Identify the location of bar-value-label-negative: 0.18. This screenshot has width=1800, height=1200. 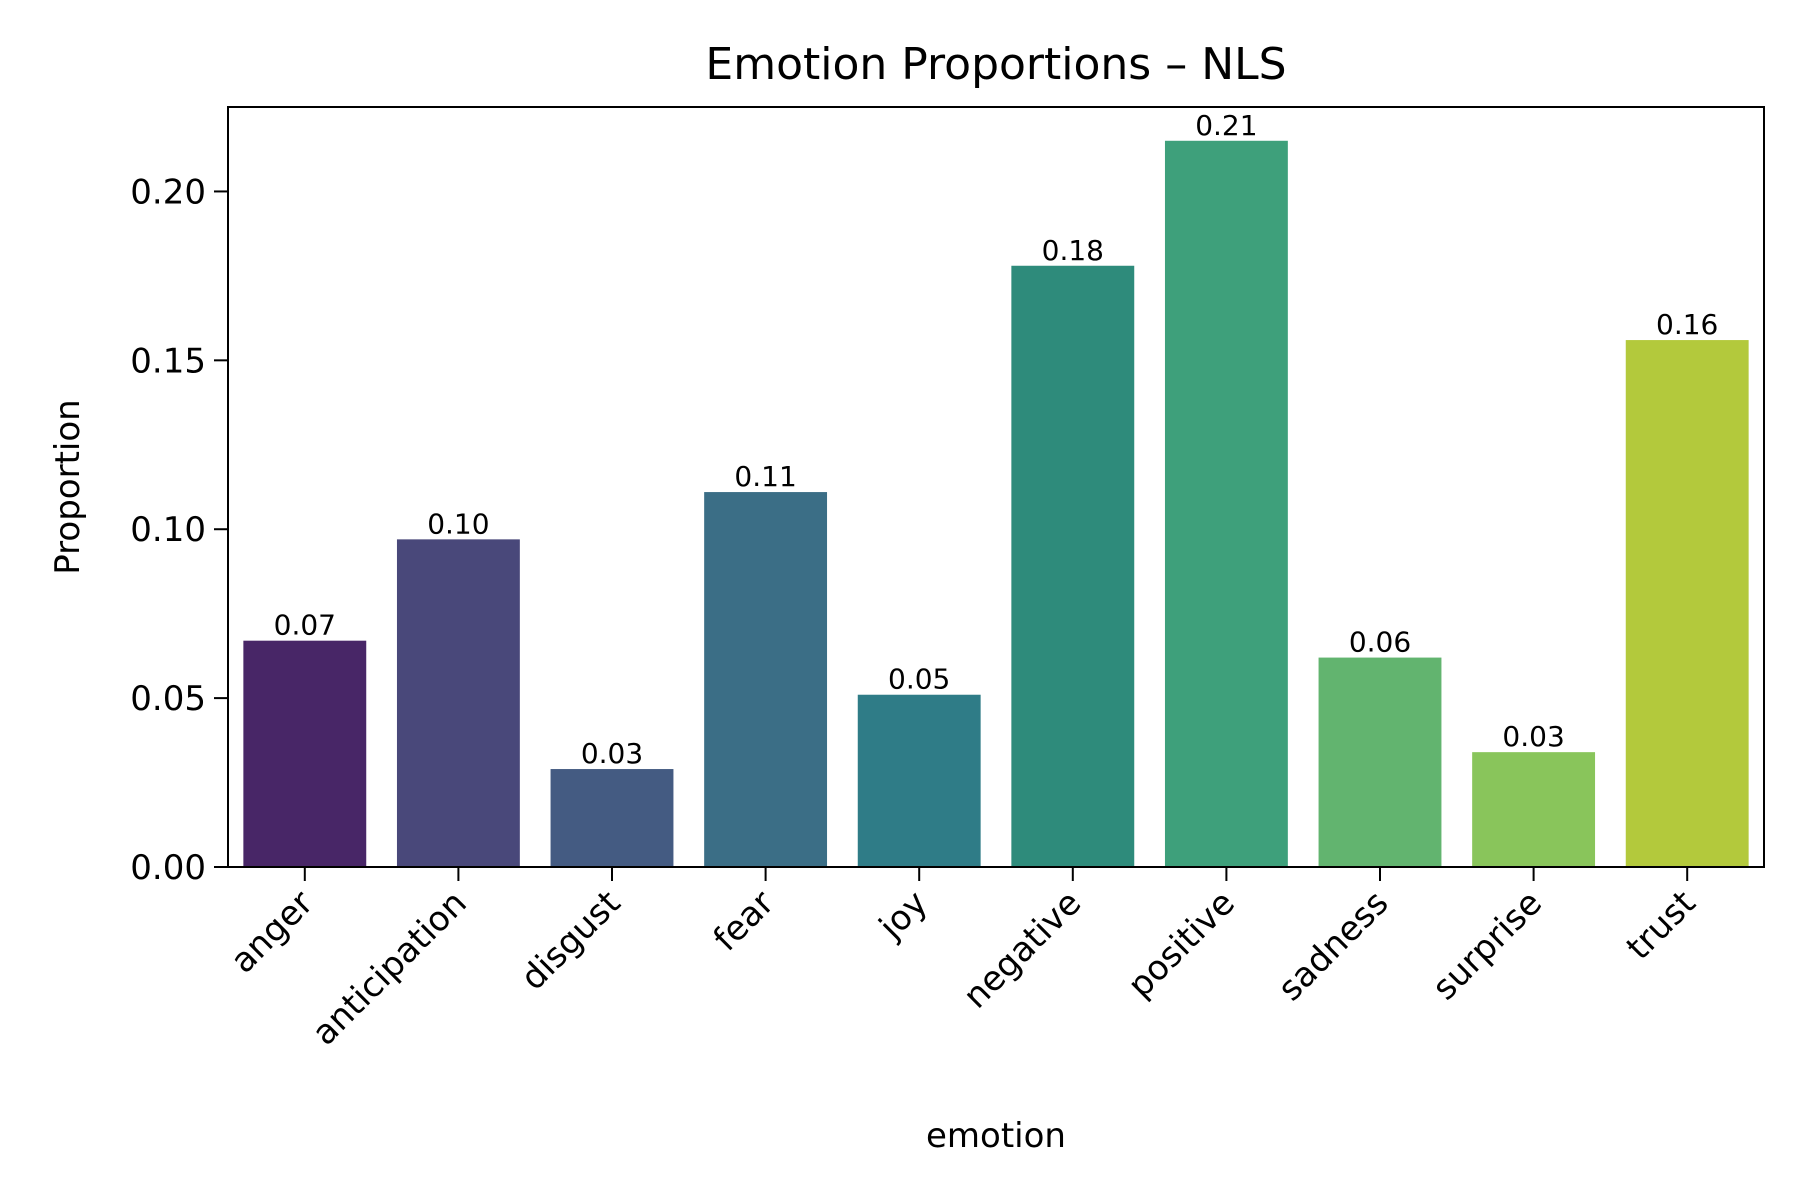
(1073, 250).